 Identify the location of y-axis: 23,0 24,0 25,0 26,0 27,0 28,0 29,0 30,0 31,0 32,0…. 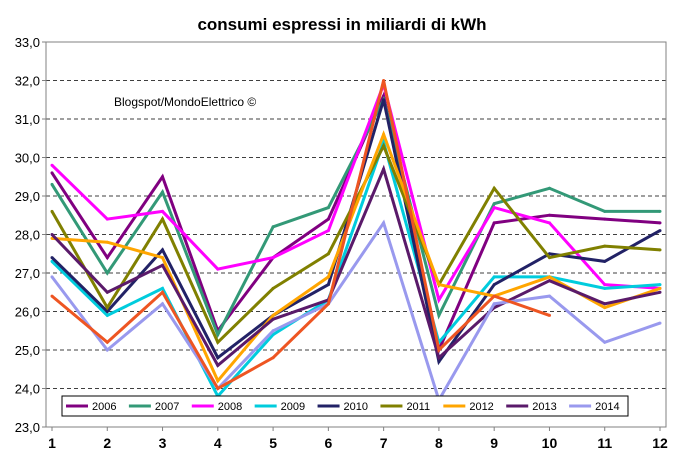
(30, 235).